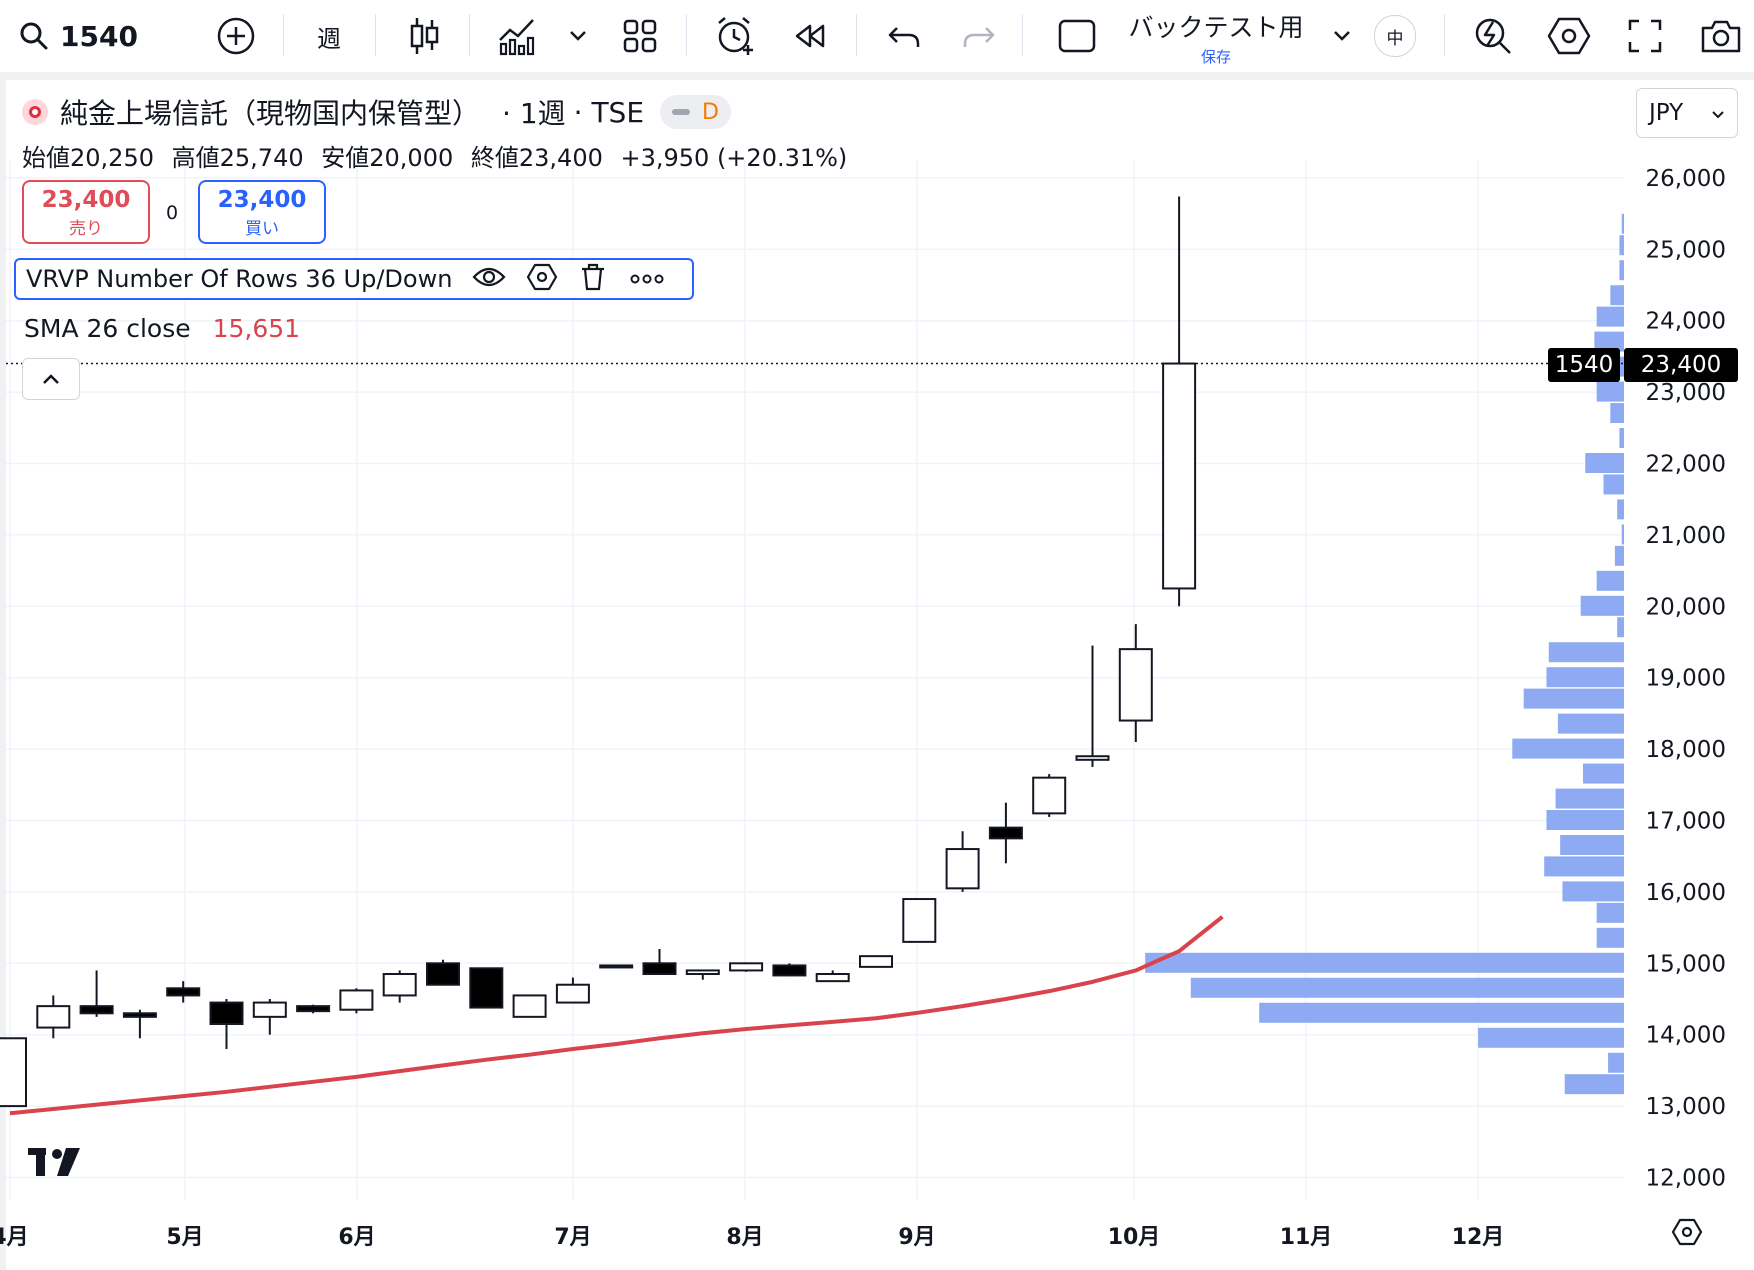 The height and width of the screenshot is (1270, 1754). I want to click on symbol-legend: 純金上場信託（現物国内保管型） · 1週 · TSE D, so click(376, 112).